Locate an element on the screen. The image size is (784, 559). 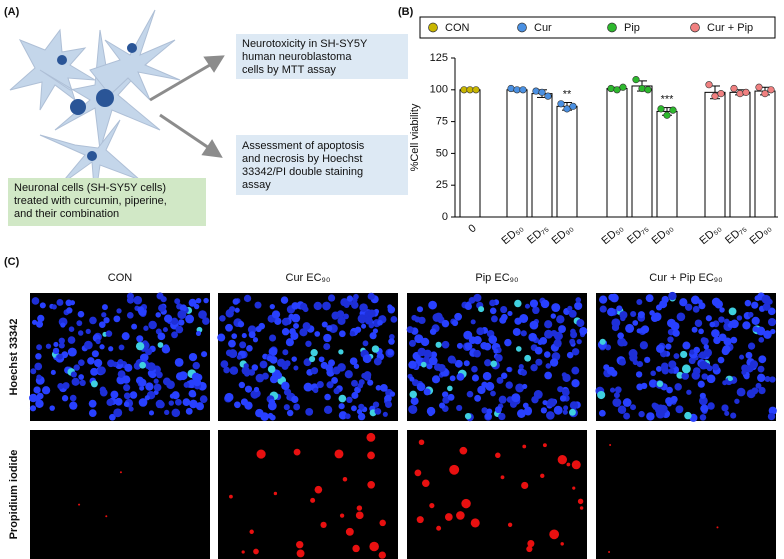
row-title: Hoechst 33342 is located at coordinates (14, 356).